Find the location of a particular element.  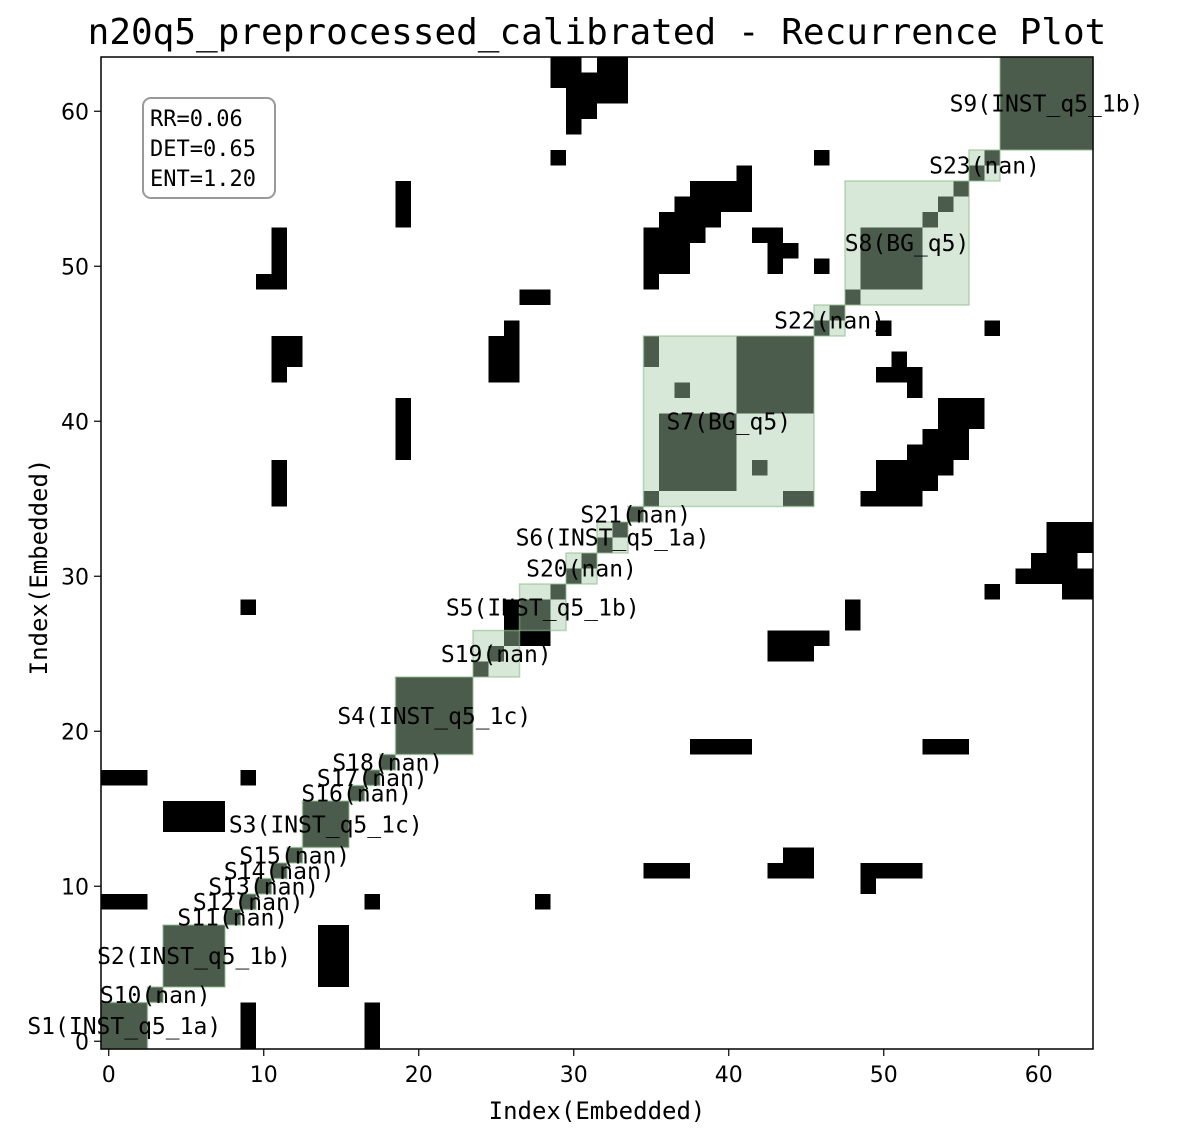

segment-label: S6(INST_q5_1a) is located at coordinates (613, 539).